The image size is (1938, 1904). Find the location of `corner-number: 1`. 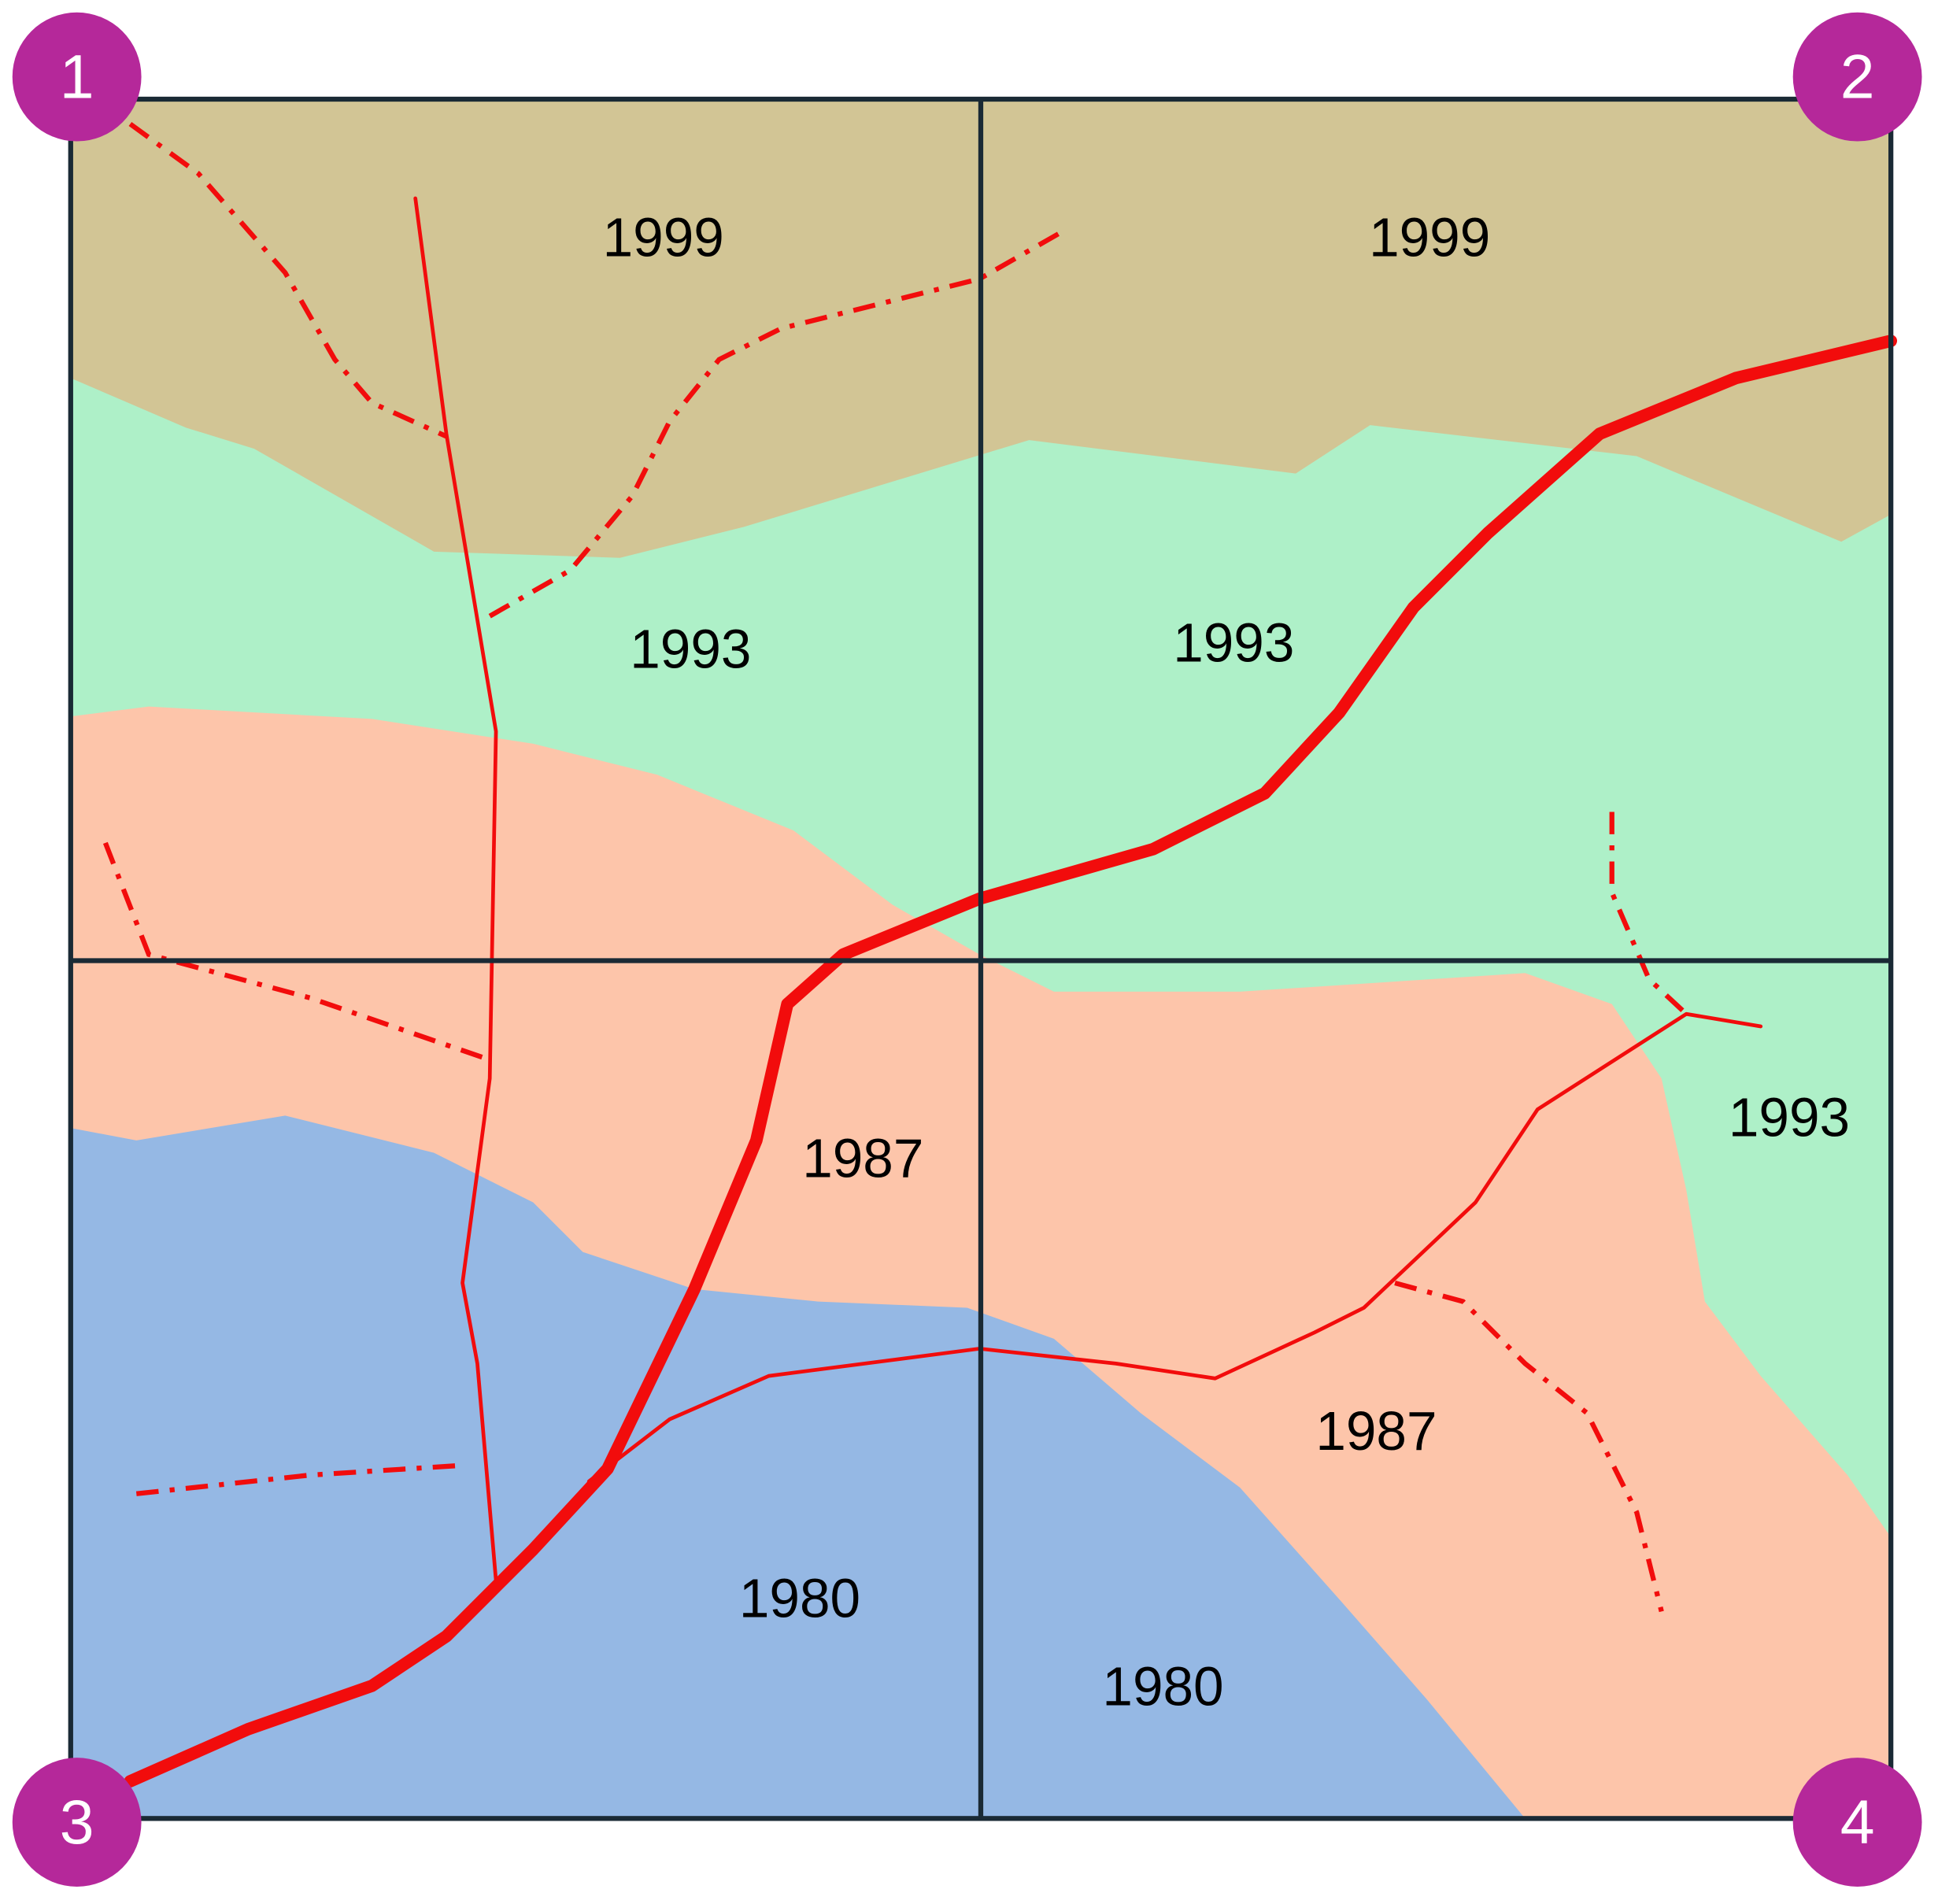

corner-number: 1 is located at coordinates (77, 77).